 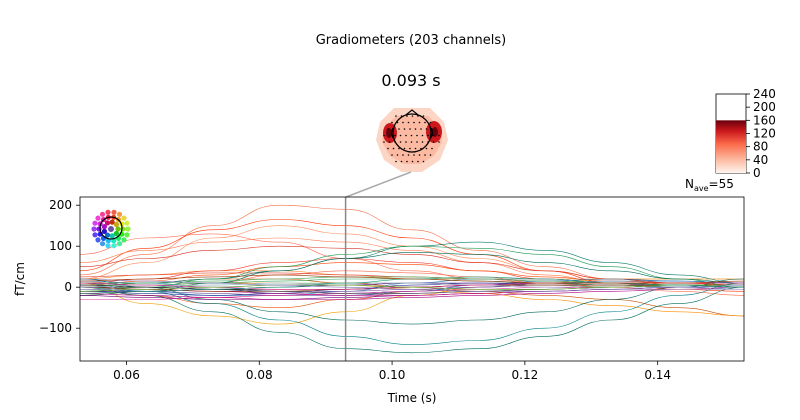 What do you see at coordinates (764, 134) in the screenshot?
I see `colorbar-tick-label: 120` at bounding box center [764, 134].